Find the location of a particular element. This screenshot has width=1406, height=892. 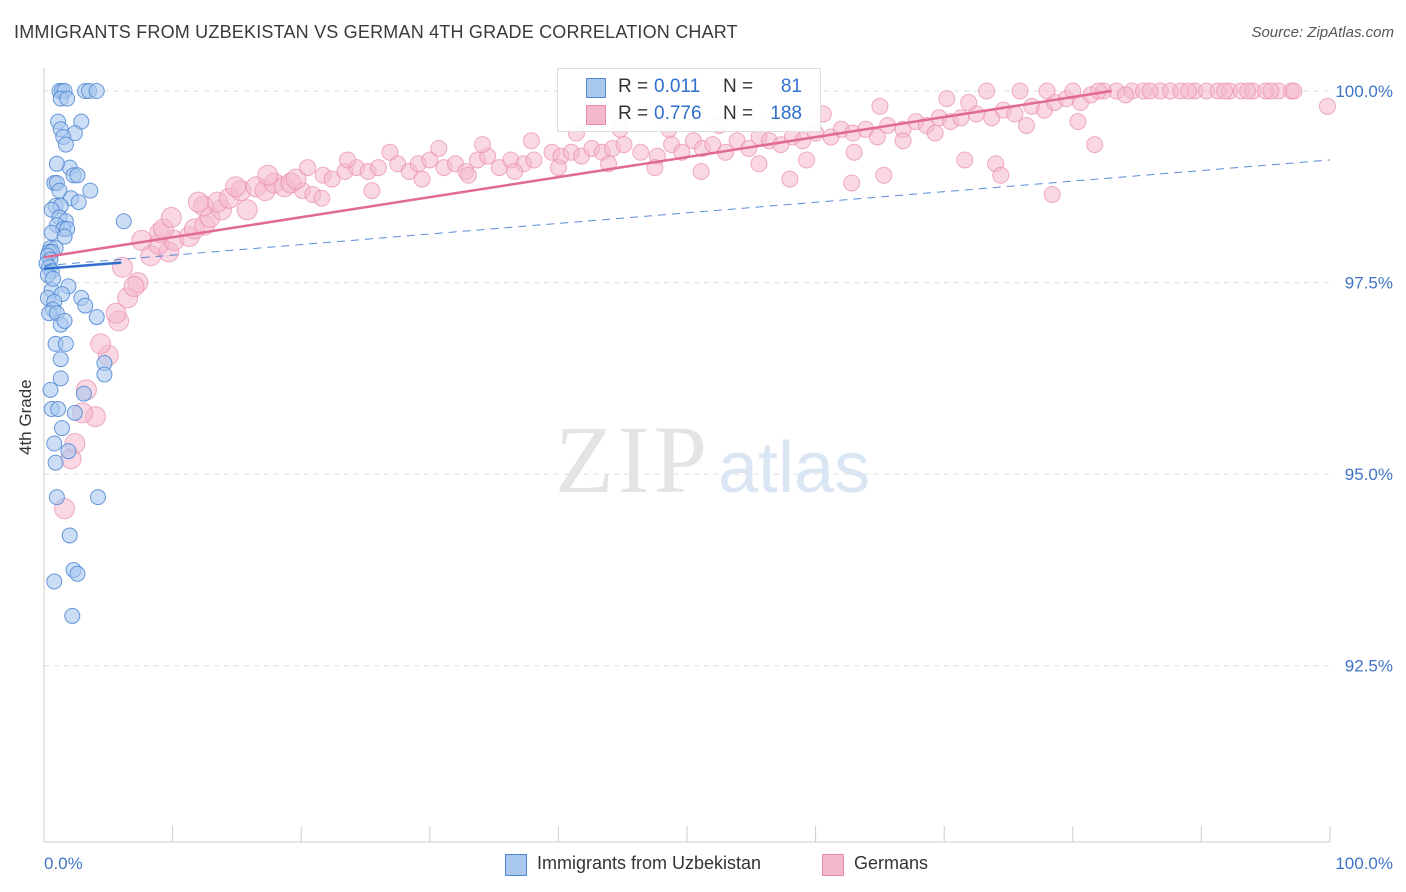

uzbek-trend-line is located at coordinates (82, 266).